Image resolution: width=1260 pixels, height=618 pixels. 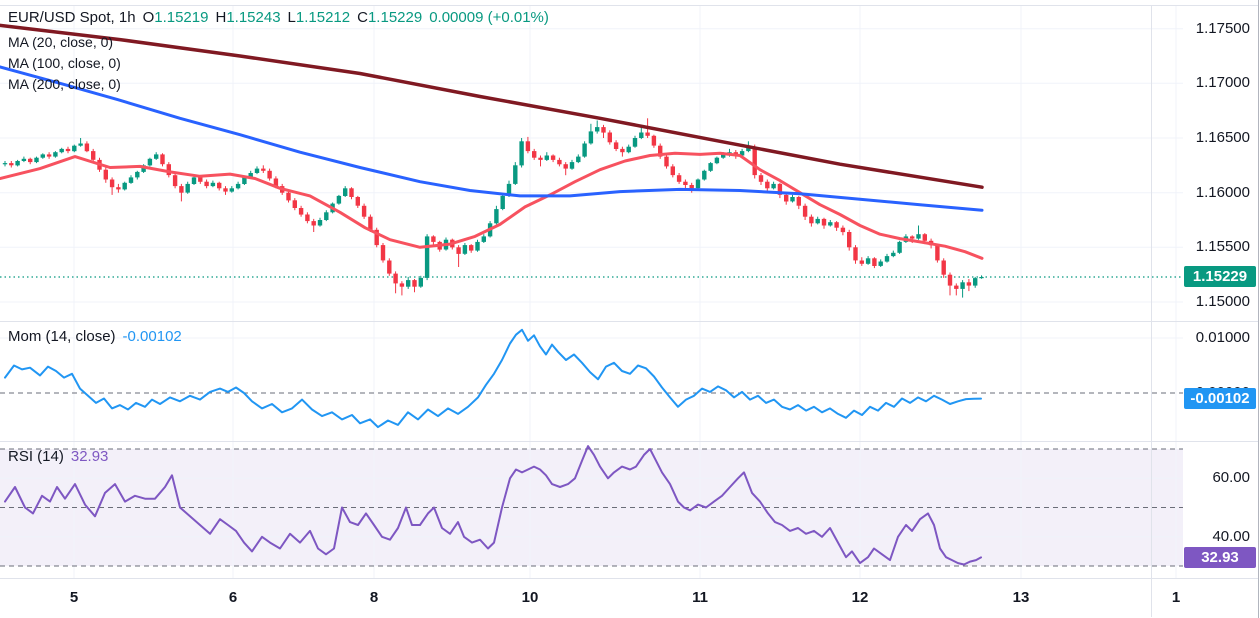 I want to click on time-tick-label: 12, so click(x=860, y=597).